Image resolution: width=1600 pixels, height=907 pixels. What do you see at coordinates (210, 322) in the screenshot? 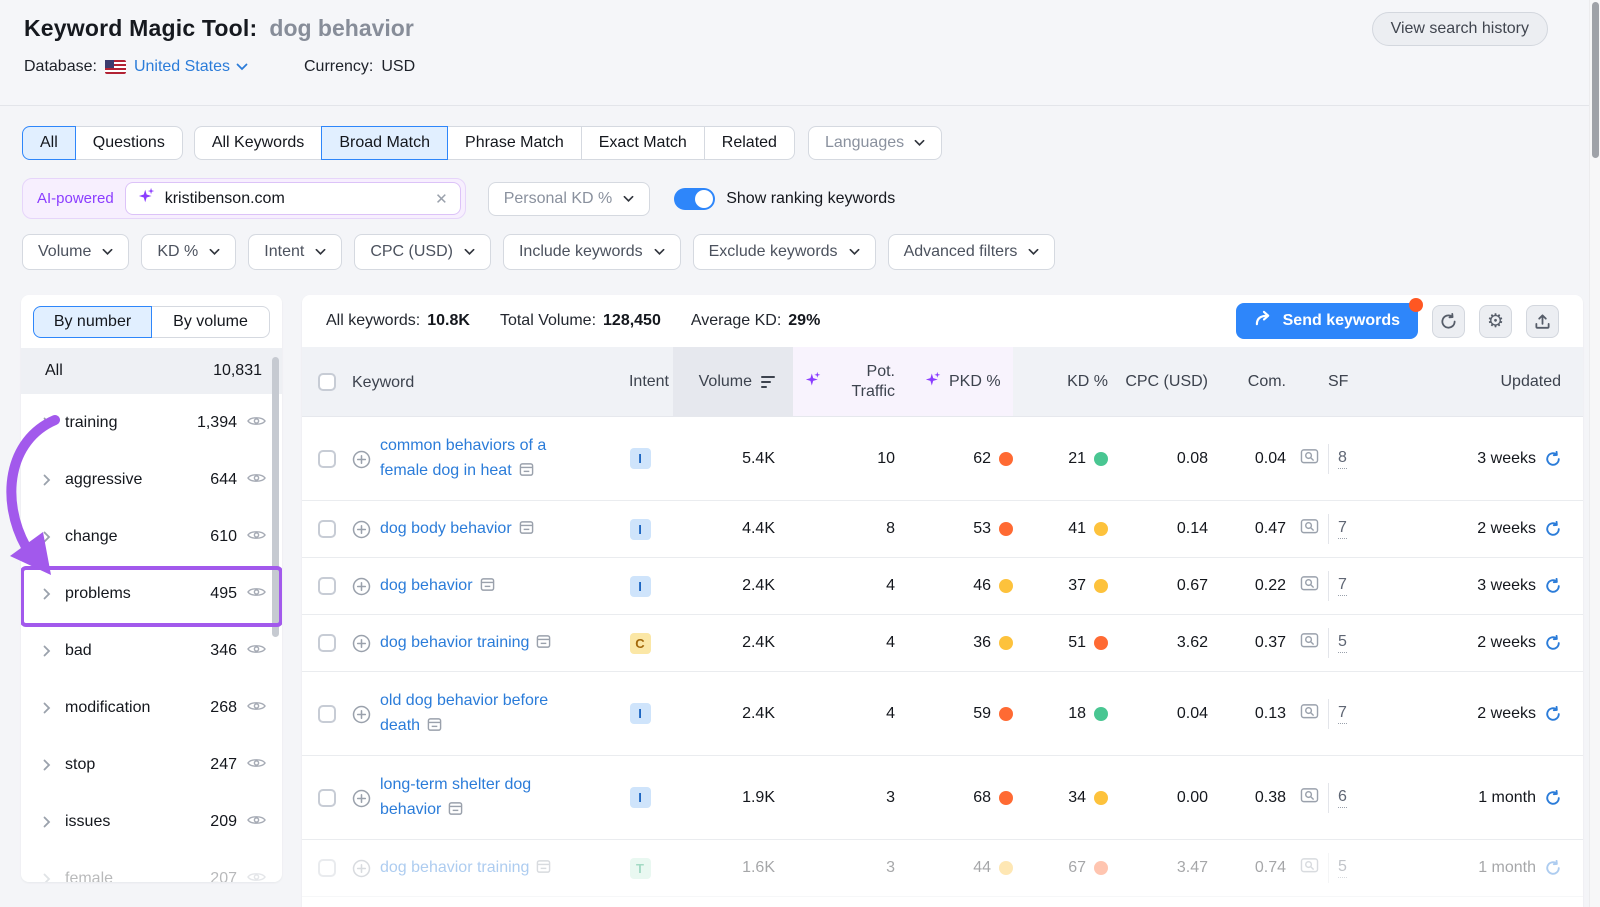
I see `sort-by-volume-tab: By volume` at bounding box center [210, 322].